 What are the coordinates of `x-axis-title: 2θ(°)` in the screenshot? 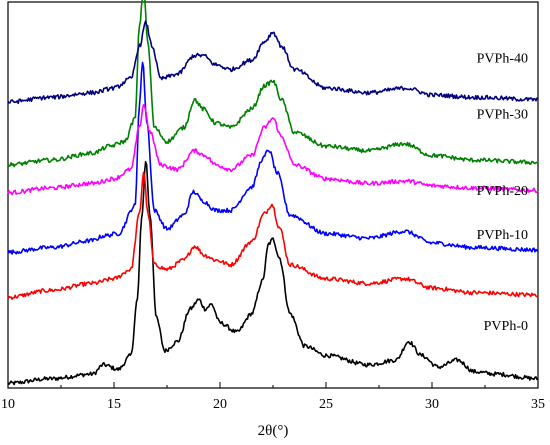 It's located at (273, 431).